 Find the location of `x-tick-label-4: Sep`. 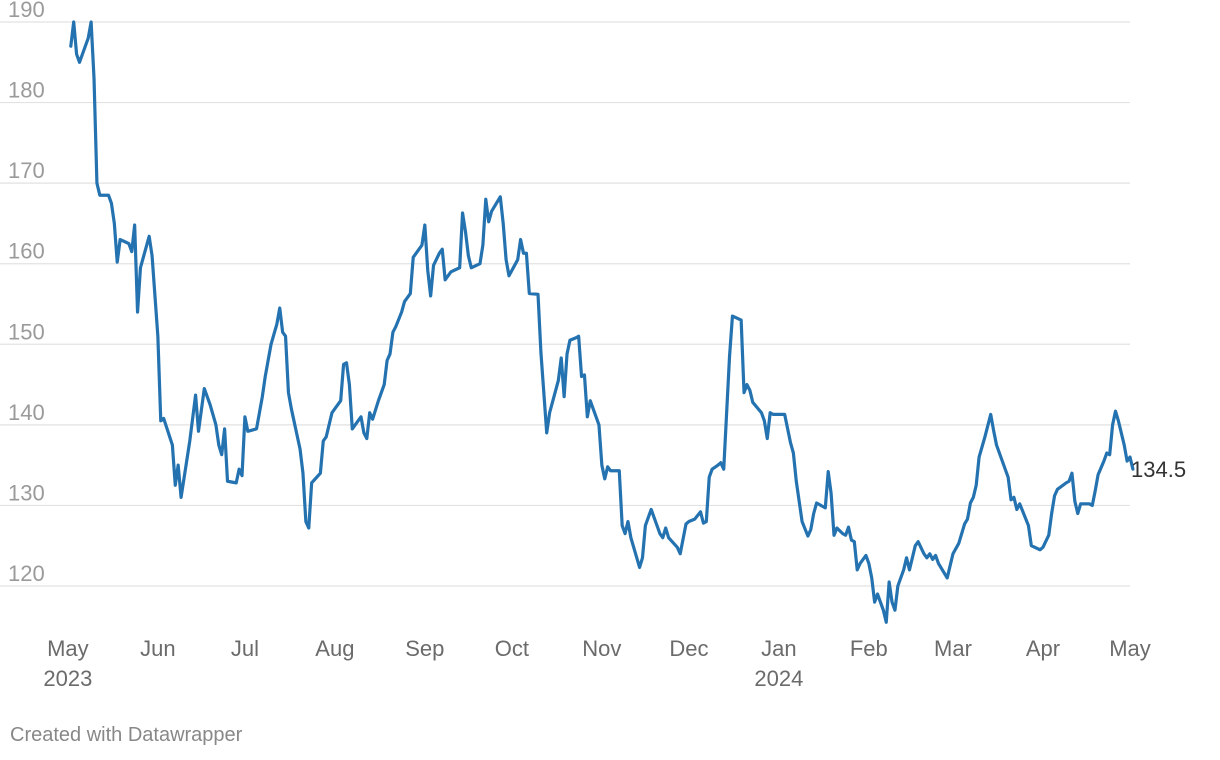

x-tick-label-4: Sep is located at coordinates (424, 648).